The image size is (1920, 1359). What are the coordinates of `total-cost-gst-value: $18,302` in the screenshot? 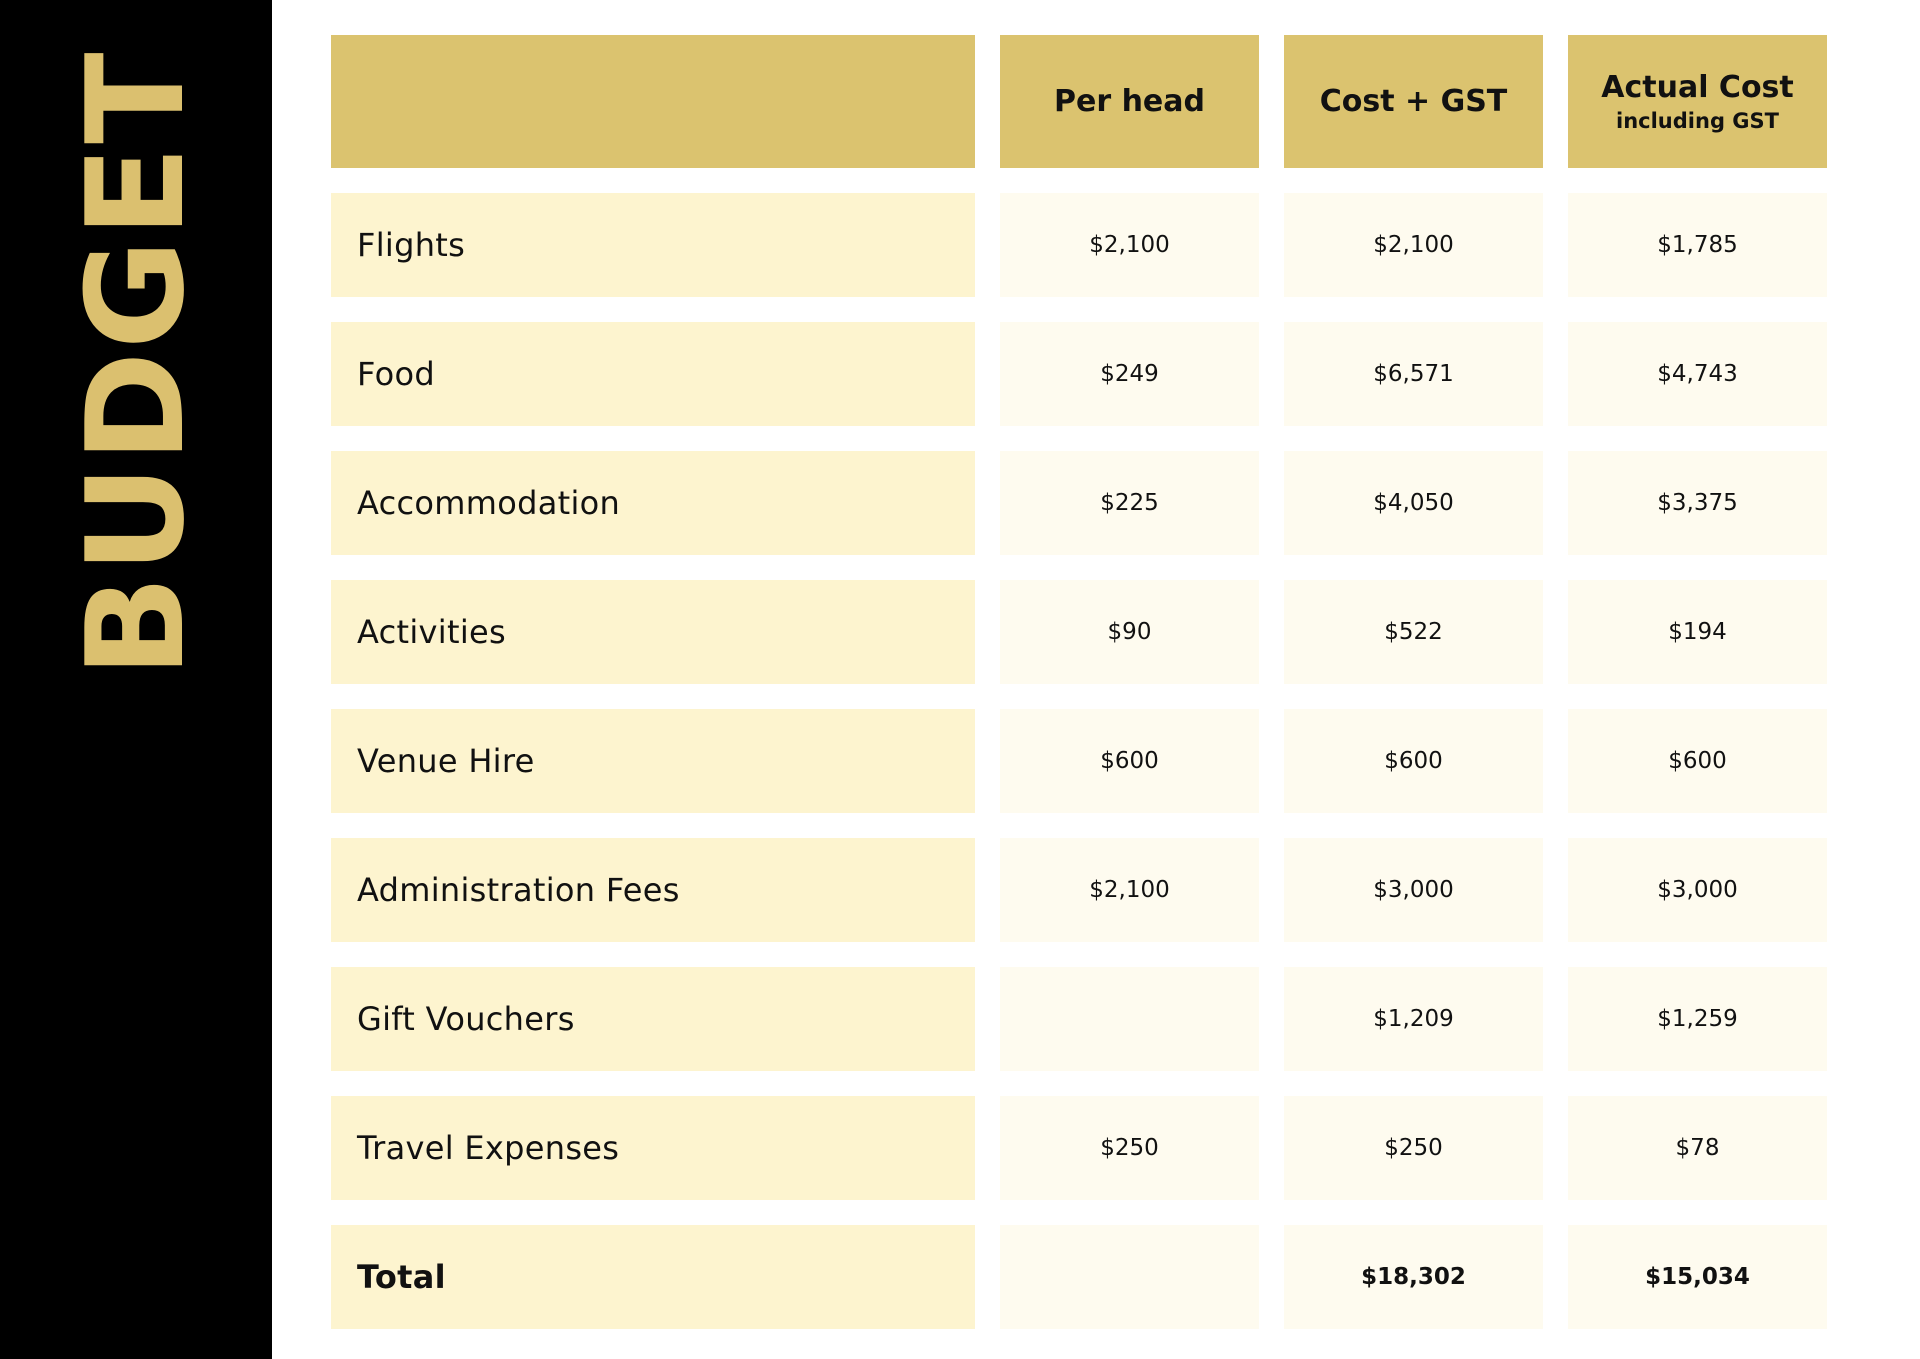 It's located at (1413, 1277).